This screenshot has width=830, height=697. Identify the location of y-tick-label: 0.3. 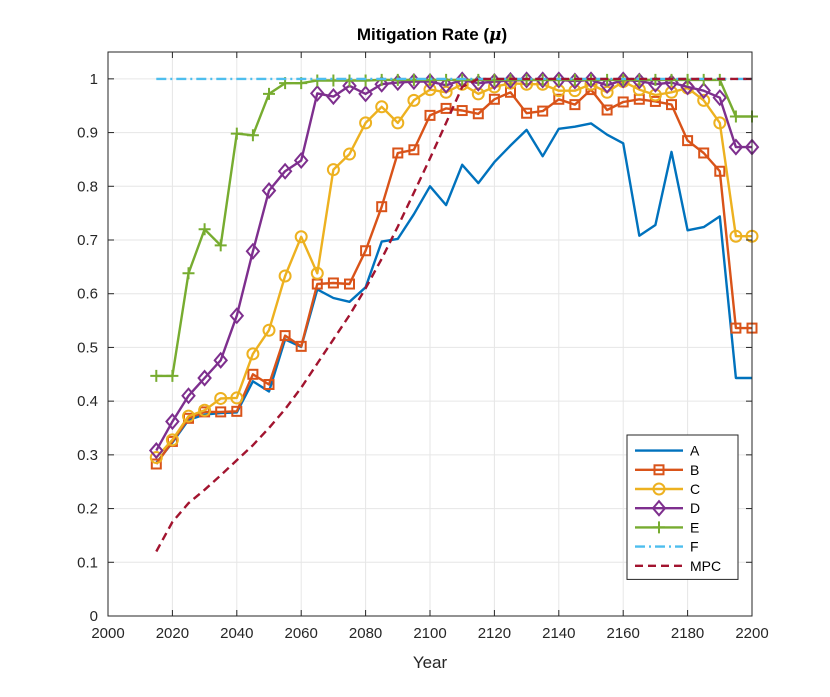
(87, 455).